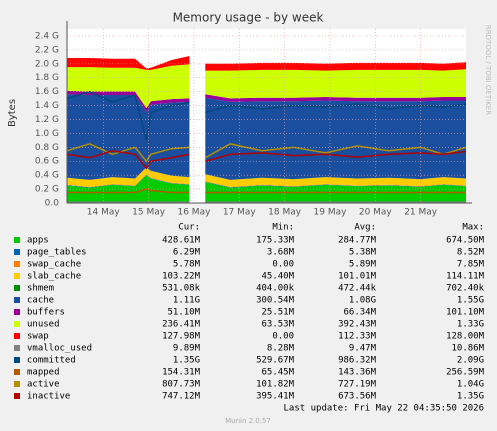 The image size is (497, 431). What do you see at coordinates (47, 162) in the screenshot?
I see `y-tick-label: 0.6 G` at bounding box center [47, 162].